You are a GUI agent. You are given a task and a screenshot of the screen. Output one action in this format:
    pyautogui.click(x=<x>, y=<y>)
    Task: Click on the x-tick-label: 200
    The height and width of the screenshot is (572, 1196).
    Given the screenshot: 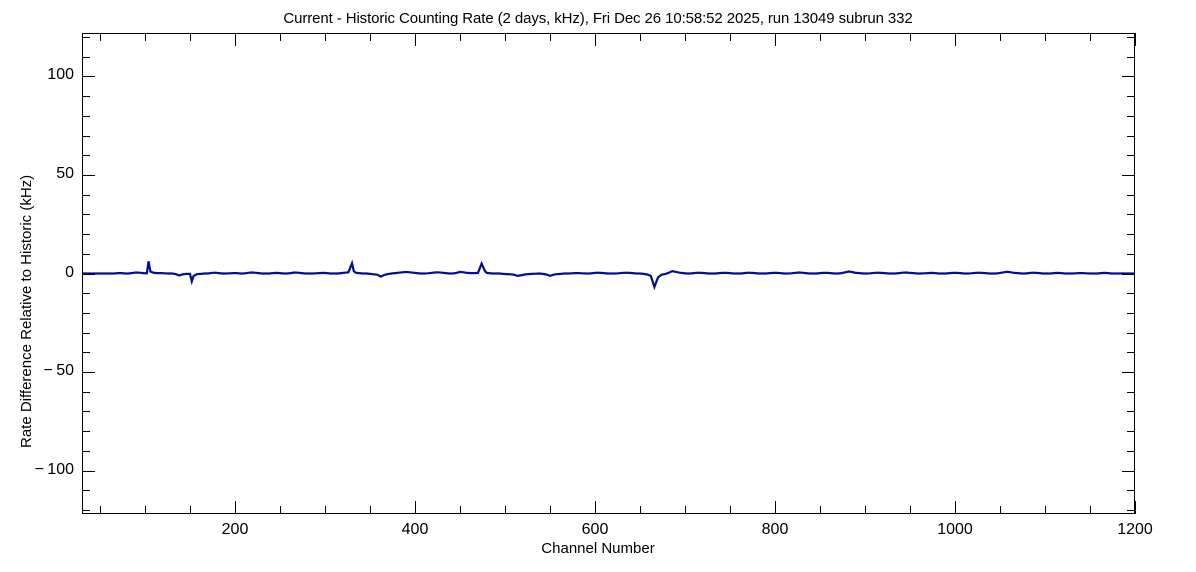 What is the action you would take?
    pyautogui.click(x=235, y=529)
    